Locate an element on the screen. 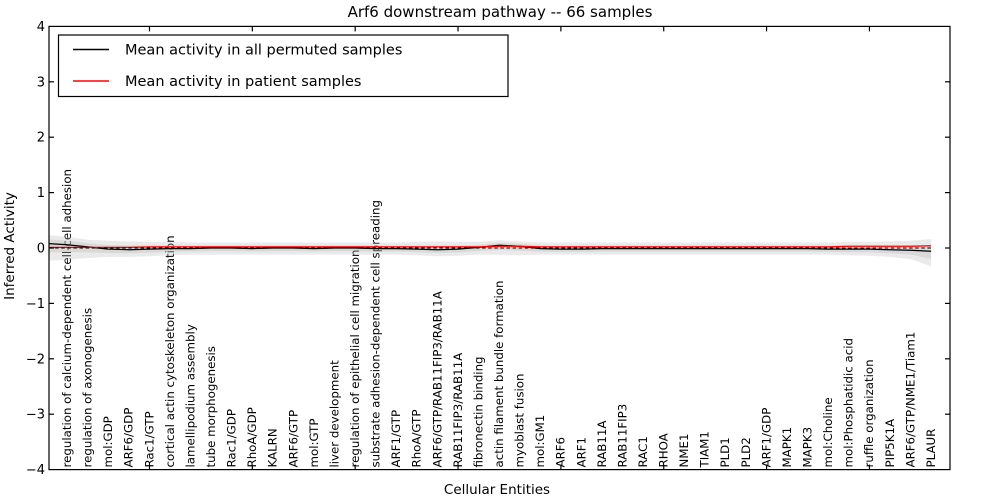  legend-box is located at coordinates (283, 66).